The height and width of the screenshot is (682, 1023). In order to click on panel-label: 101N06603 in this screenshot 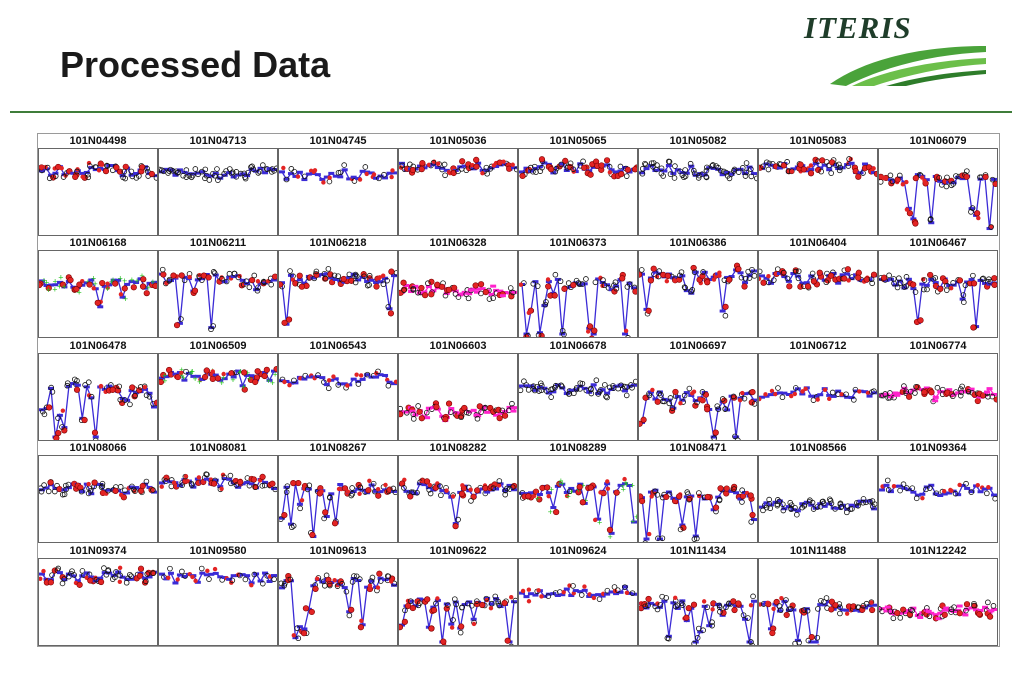, I will do `click(458, 345)`.